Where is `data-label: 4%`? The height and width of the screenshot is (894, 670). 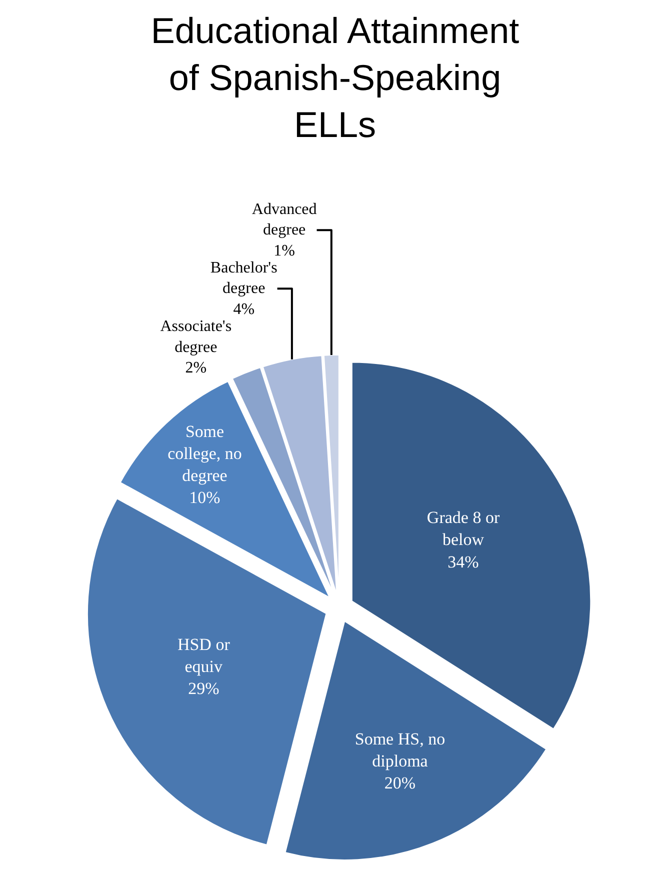 data-label: 4% is located at coordinates (244, 309).